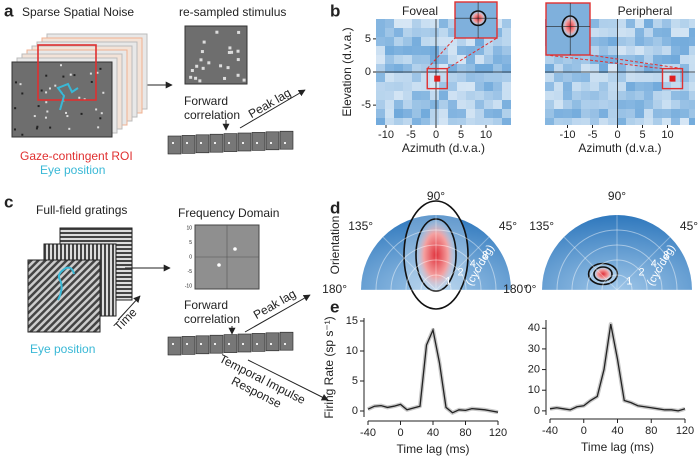  What do you see at coordinates (232, 12) in the screenshot?
I see `stimulus-title: re-sampled stimulus` at bounding box center [232, 12].